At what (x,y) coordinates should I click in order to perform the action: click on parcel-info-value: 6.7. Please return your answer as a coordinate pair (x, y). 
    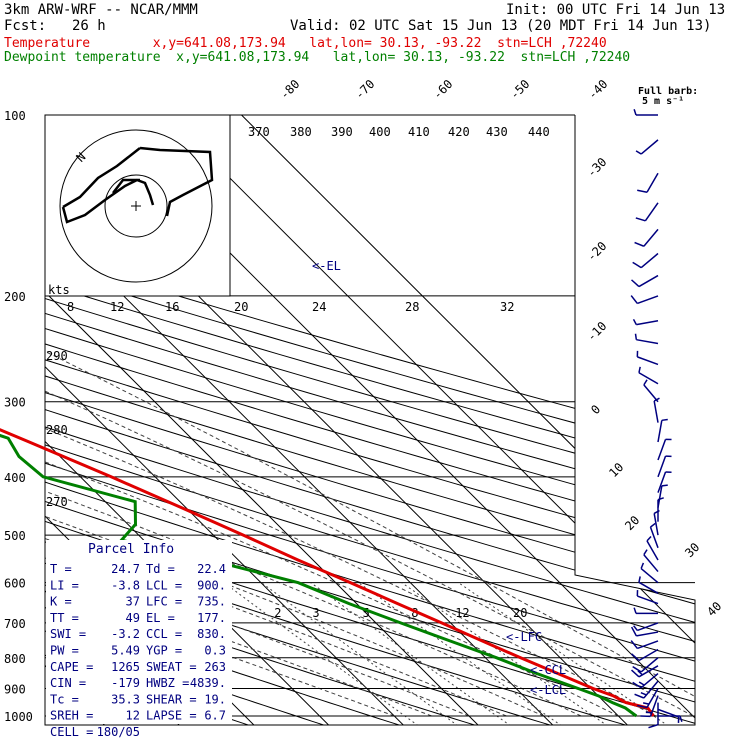
    Looking at the image, I should click on (215, 716).